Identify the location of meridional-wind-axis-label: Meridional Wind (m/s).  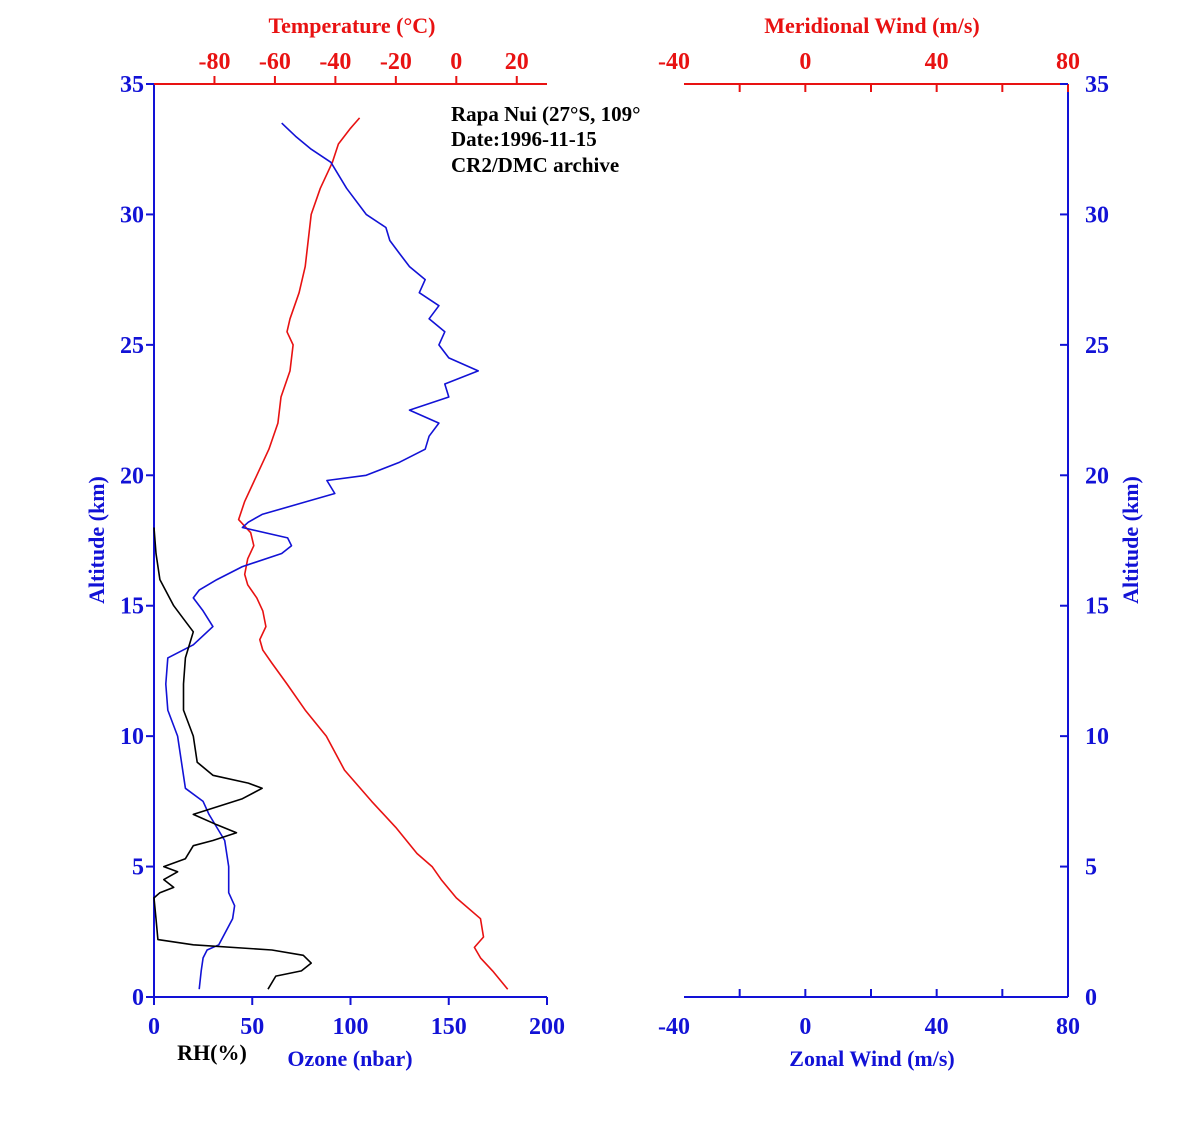
(872, 25).